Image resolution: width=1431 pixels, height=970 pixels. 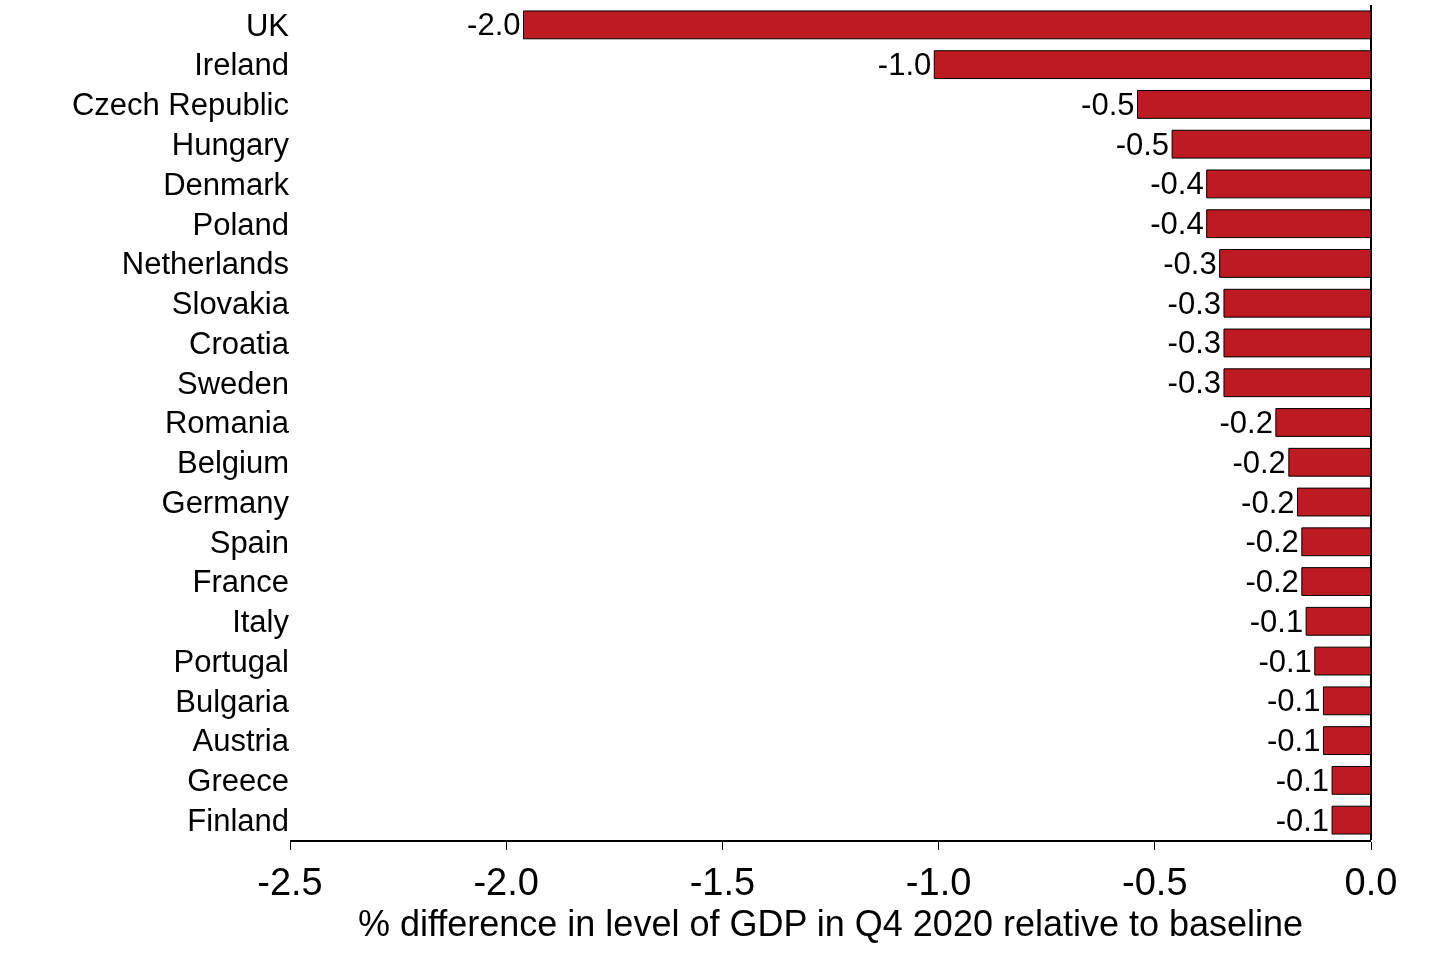 I want to click on y-tick-label: Austria, so click(x=241, y=741).